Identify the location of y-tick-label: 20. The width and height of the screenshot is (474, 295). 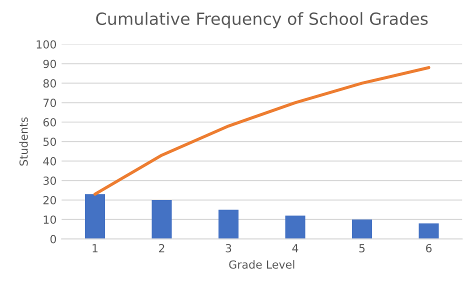
(49, 200).